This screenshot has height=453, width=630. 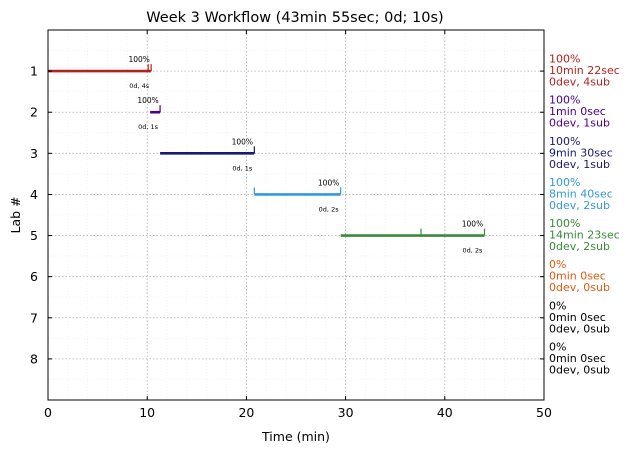 I want to click on lab-3-summary-label: 0d, 1s, so click(x=242, y=168).